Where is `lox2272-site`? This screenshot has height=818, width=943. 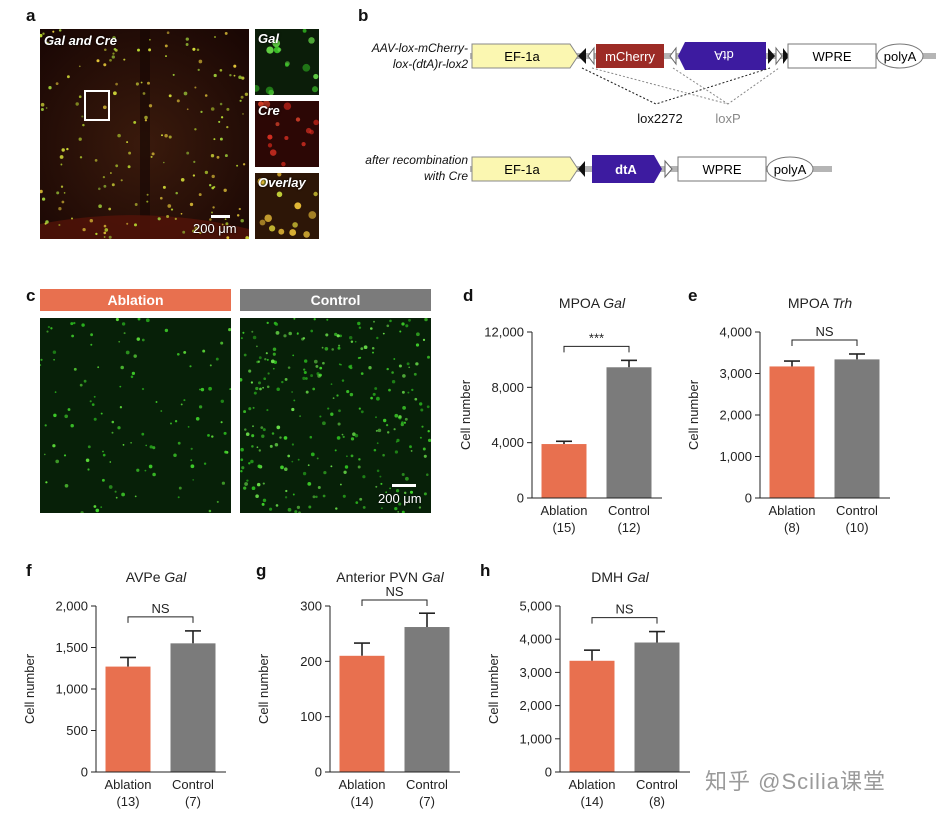
lox2272-site is located at coordinates (582, 56).